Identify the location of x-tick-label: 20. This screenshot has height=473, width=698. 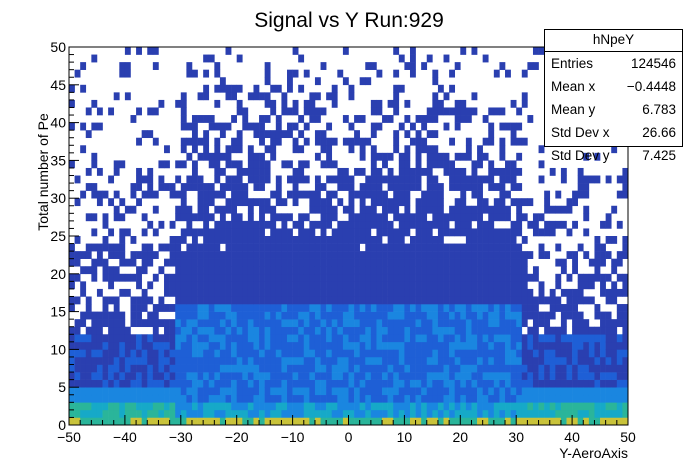
(461, 437).